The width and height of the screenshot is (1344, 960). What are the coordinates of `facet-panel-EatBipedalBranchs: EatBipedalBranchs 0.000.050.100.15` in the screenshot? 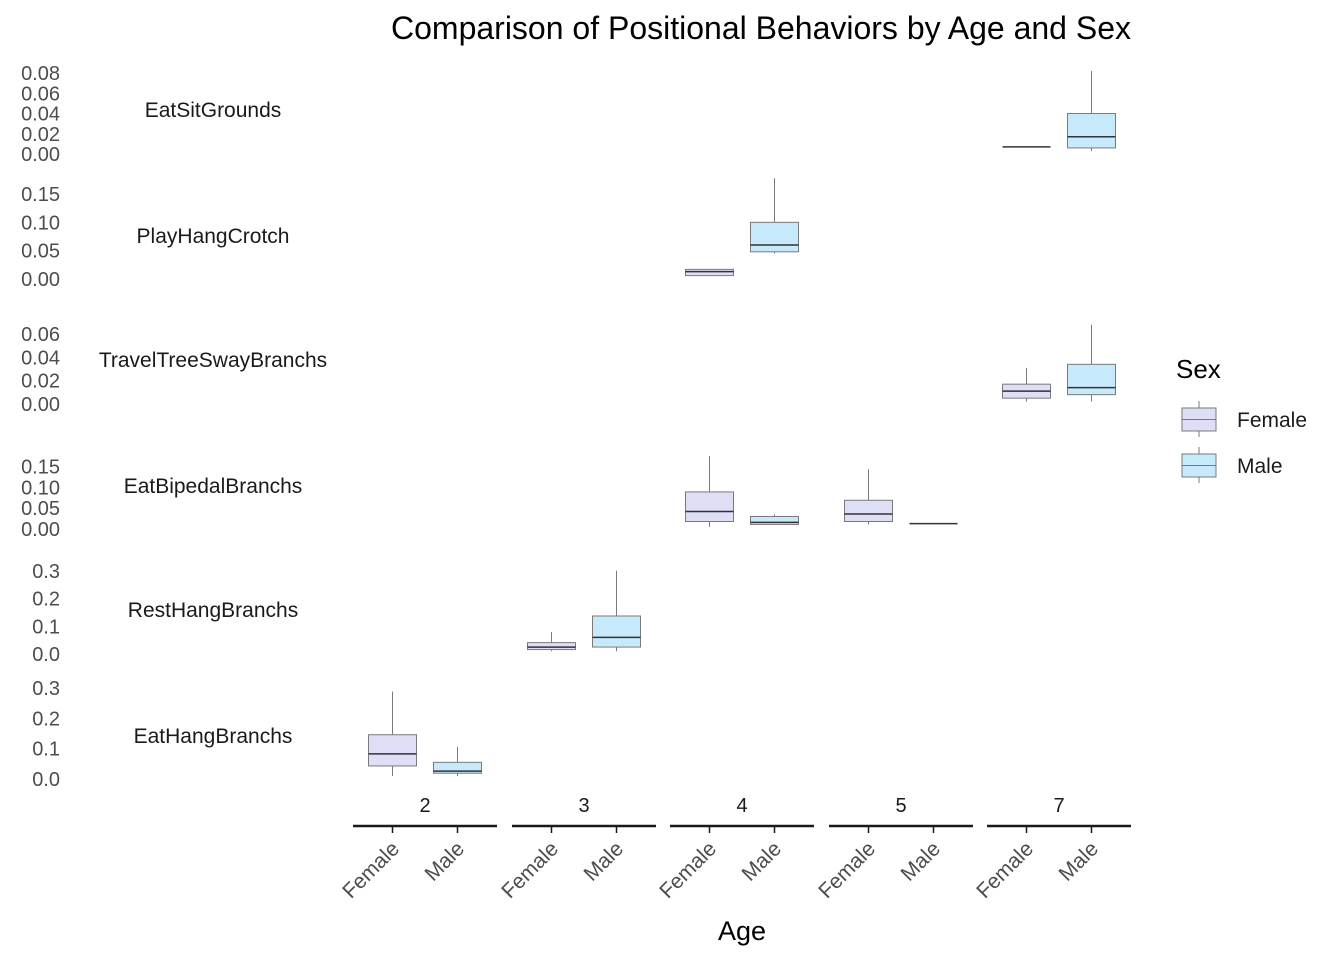 It's located at (489, 498).